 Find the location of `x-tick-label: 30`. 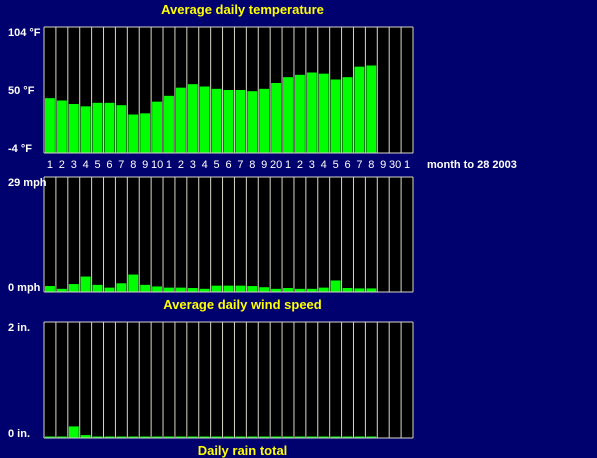

x-tick-label: 30 is located at coordinates (395, 165).